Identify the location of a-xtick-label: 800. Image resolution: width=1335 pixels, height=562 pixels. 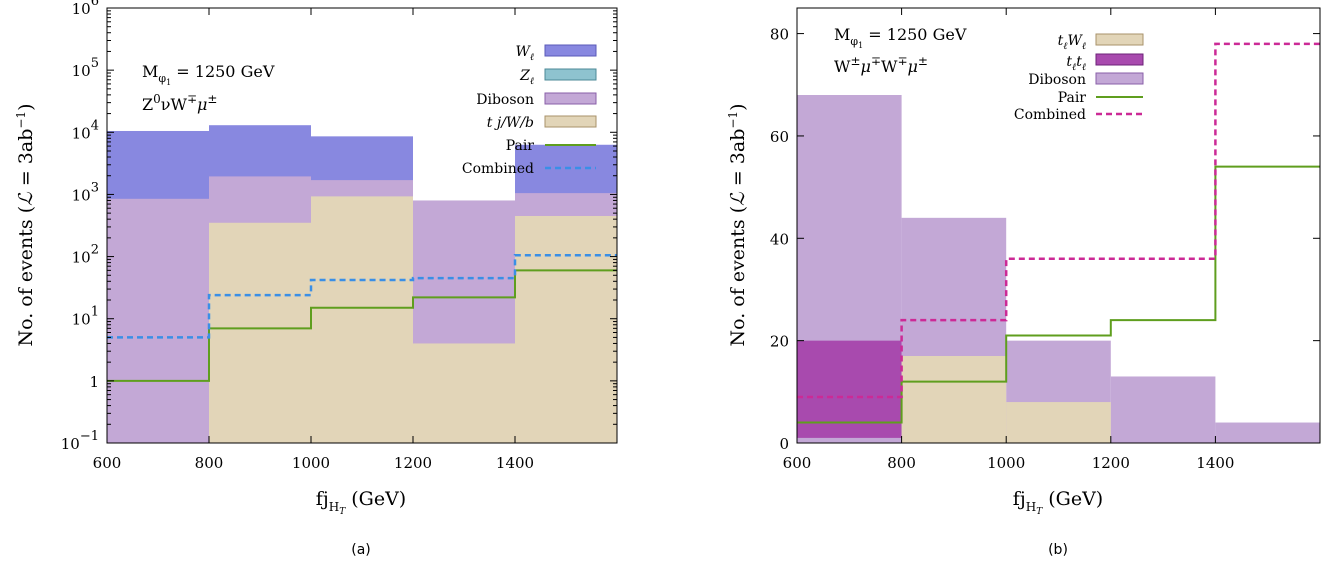
(209, 463).